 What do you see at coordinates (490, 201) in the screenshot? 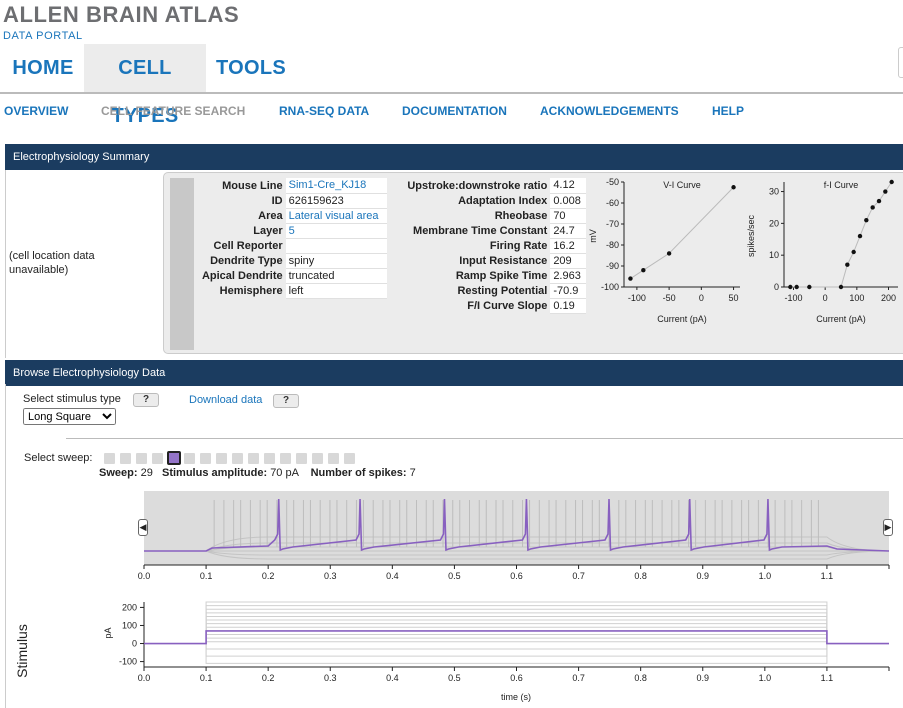
I see `table-row: Adaptation Index 0.008` at bounding box center [490, 201].